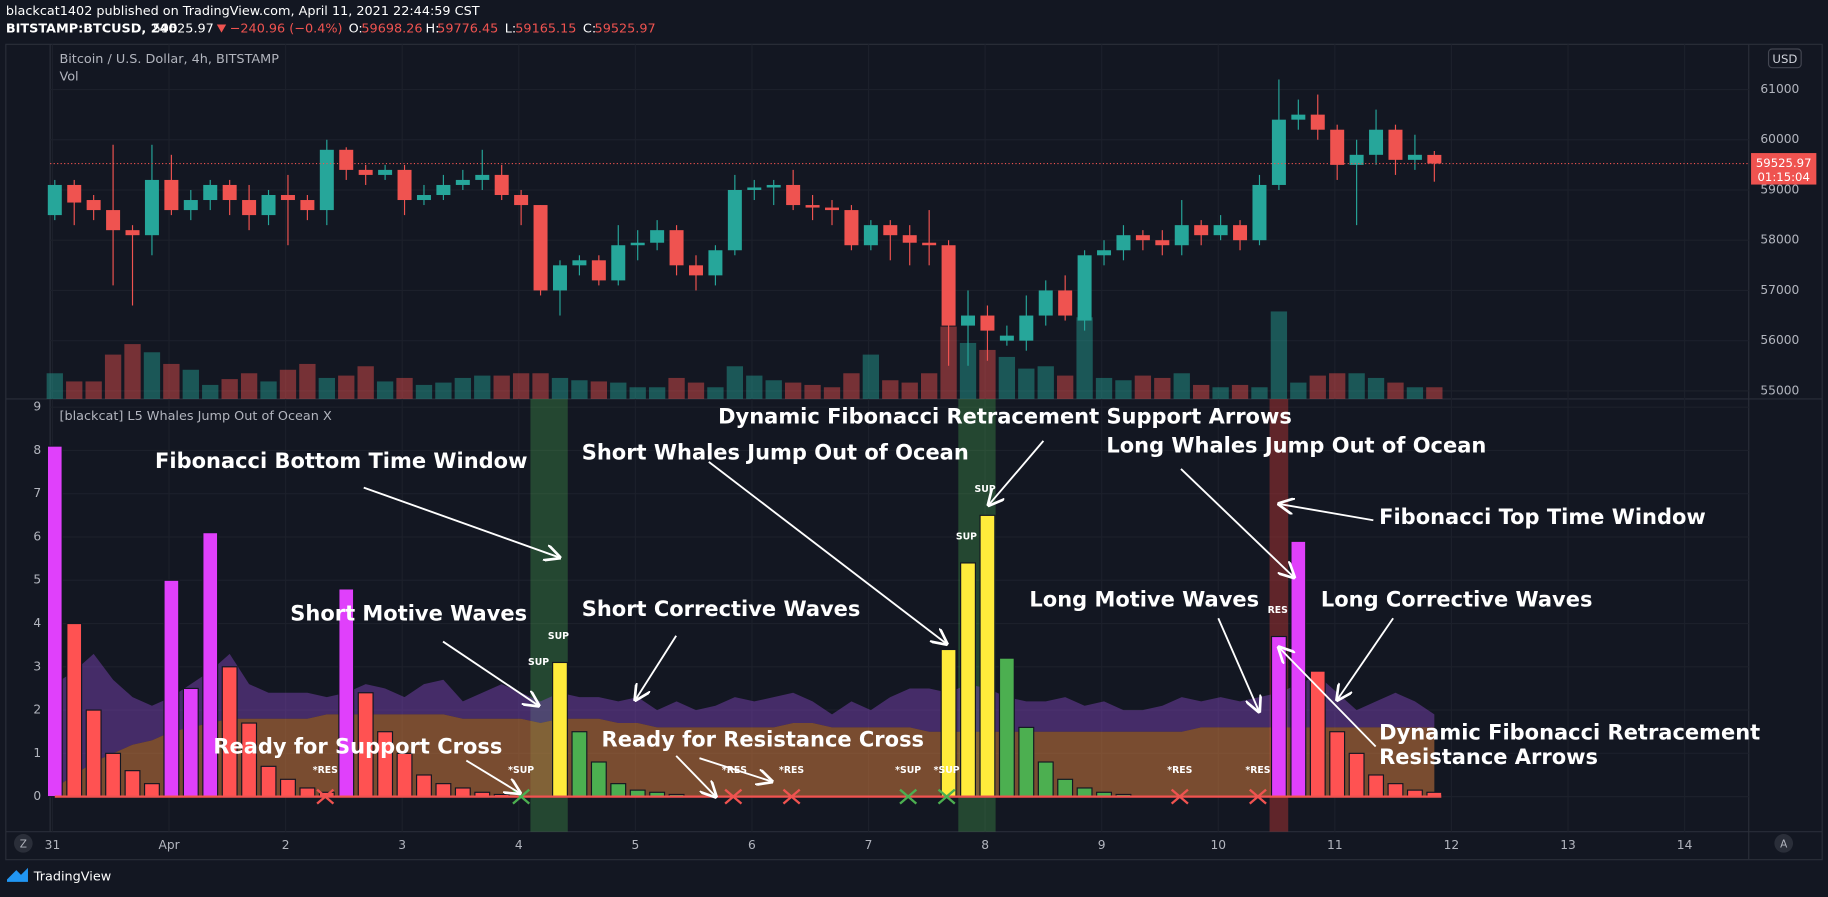  I want to click on annotation: Ready for Resistance Cross, so click(763, 740).